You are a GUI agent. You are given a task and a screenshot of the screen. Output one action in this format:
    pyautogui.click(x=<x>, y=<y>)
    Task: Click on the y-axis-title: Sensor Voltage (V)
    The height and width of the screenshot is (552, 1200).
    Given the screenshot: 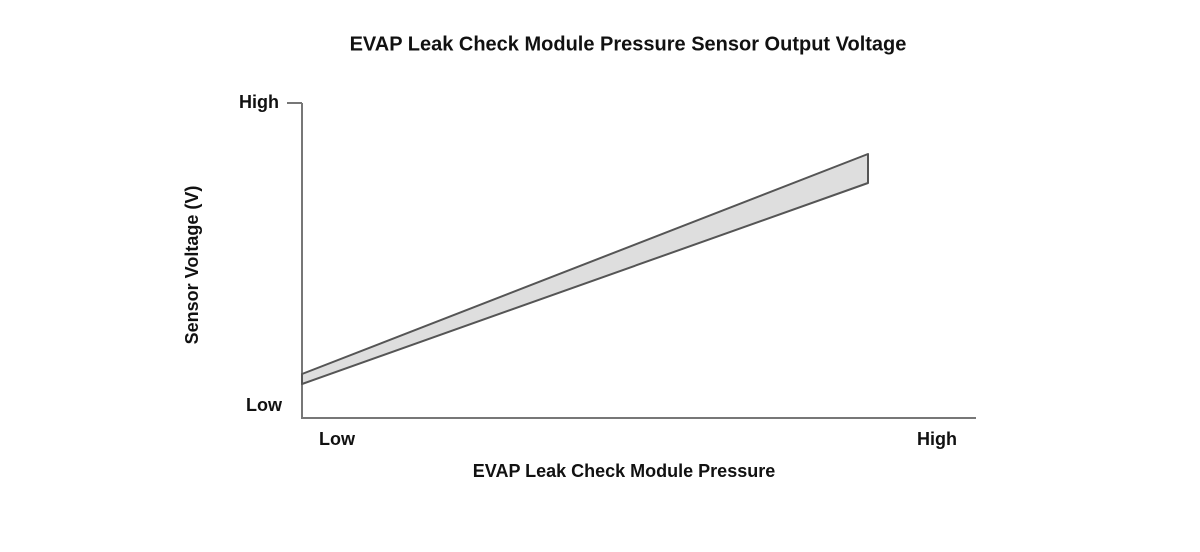 What is the action you would take?
    pyautogui.click(x=192, y=265)
    